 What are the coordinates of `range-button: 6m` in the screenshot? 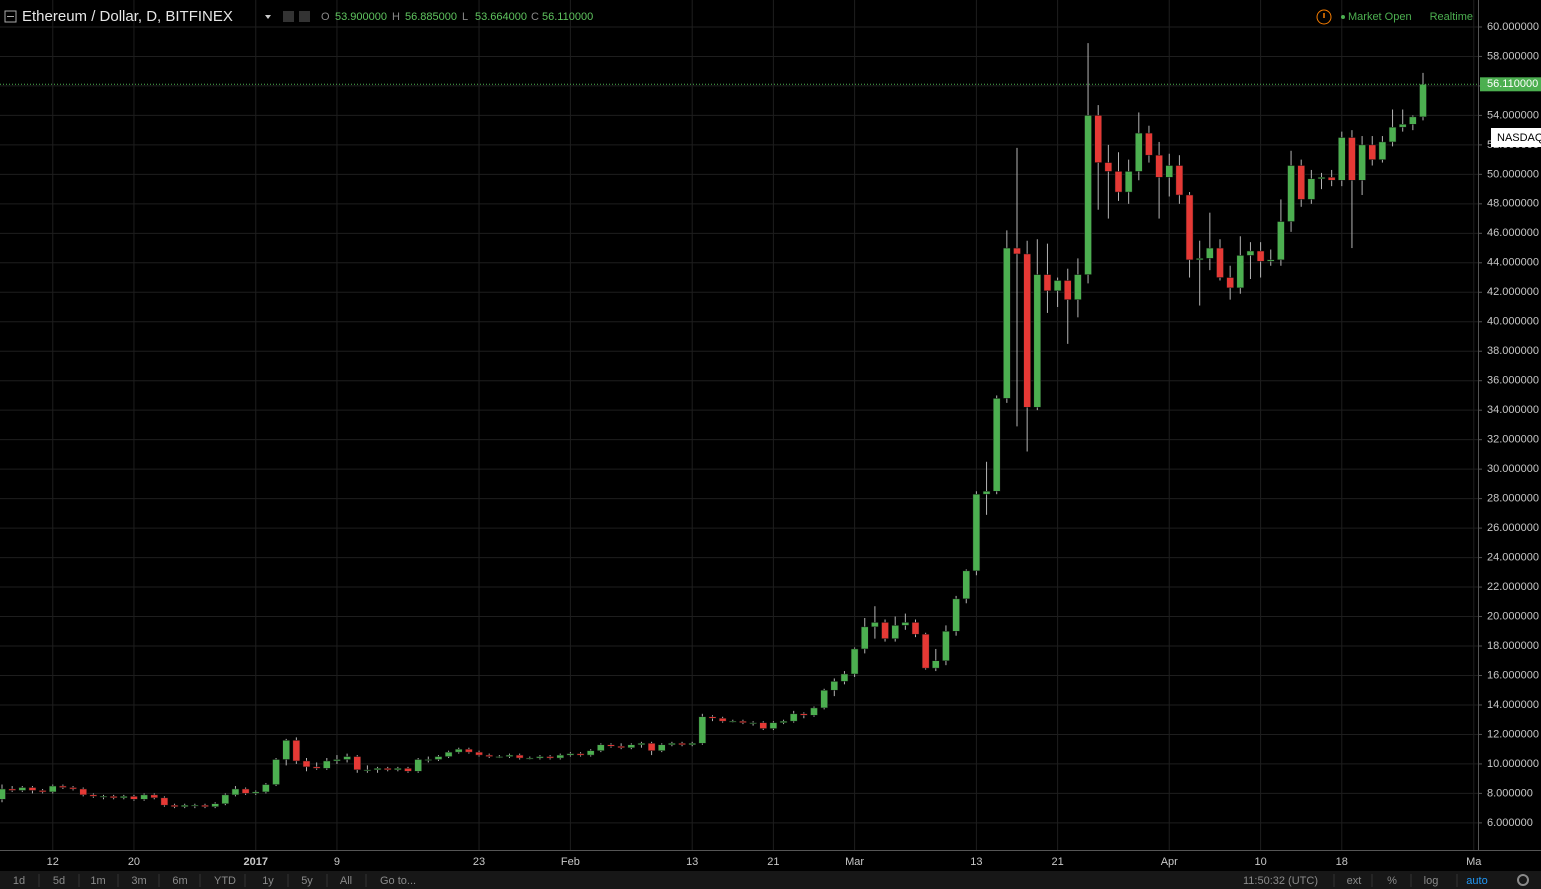 It's located at (179, 881).